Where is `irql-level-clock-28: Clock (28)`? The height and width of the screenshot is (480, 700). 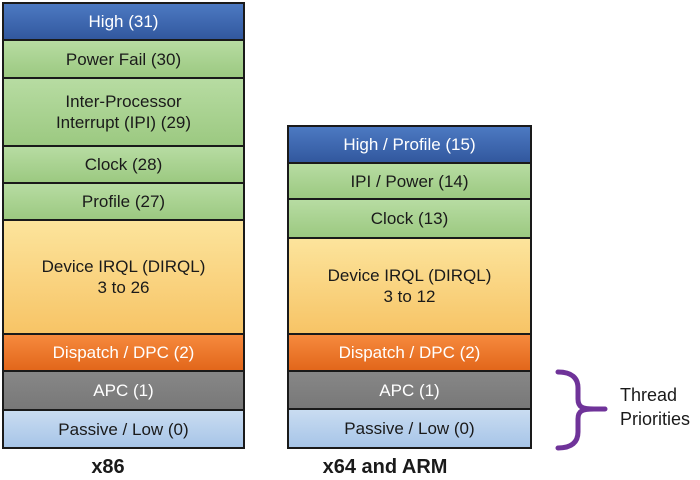
irql-level-clock-28: Clock (28) is located at coordinates (123, 164).